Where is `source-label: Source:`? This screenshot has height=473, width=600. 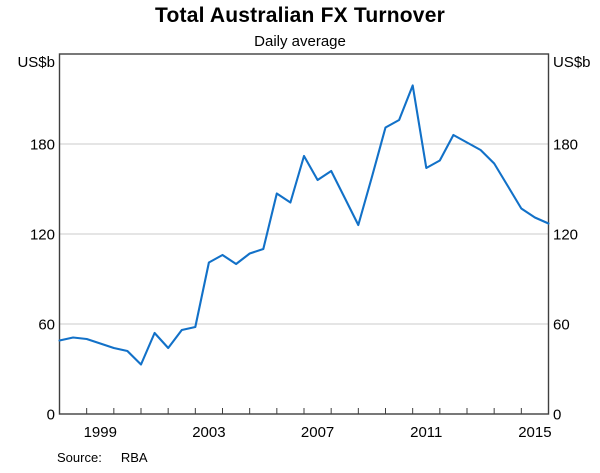 source-label: Source: is located at coordinates (79, 457).